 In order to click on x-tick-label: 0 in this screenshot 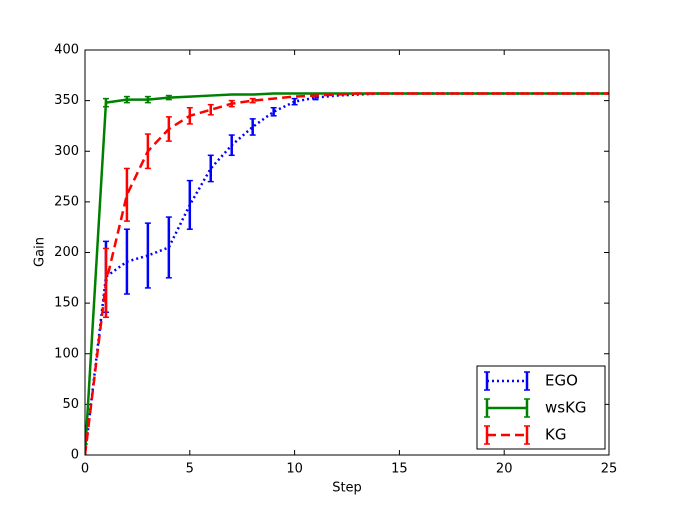, I will do `click(85, 469)`.